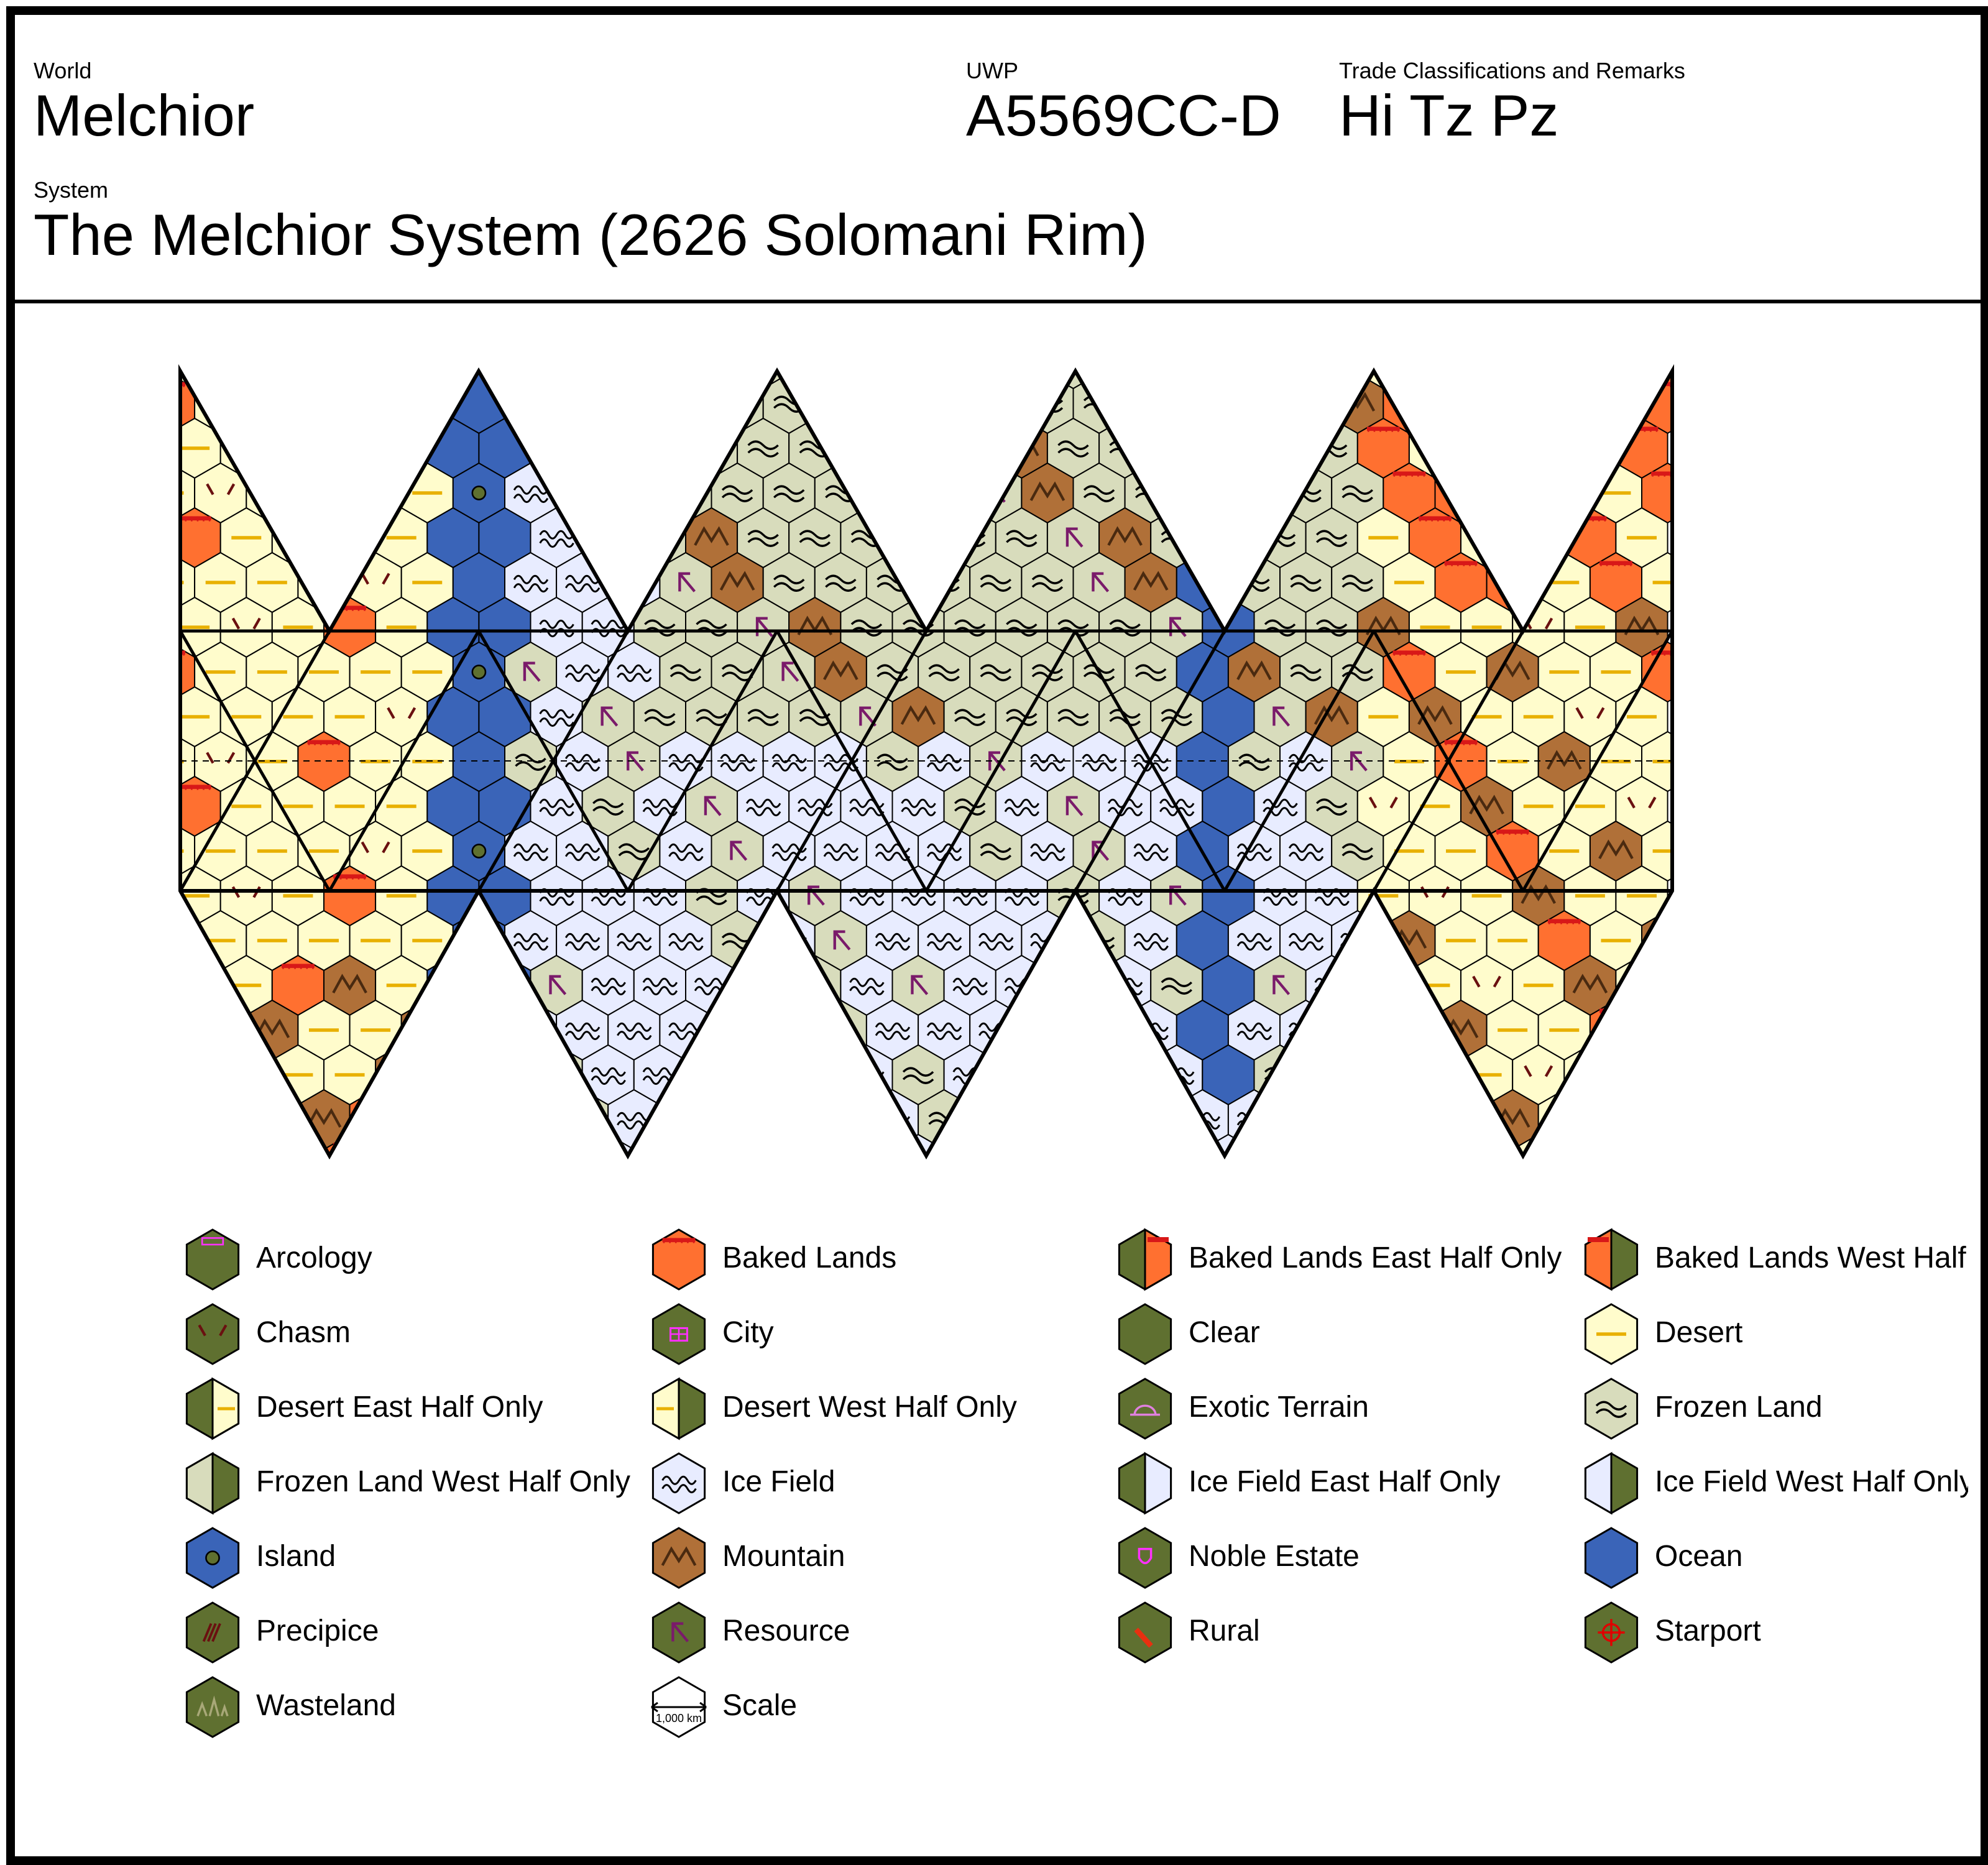 The height and width of the screenshot is (1865, 1988). Describe the element at coordinates (479, 1185) in the screenshot. I see `hex-island` at that location.